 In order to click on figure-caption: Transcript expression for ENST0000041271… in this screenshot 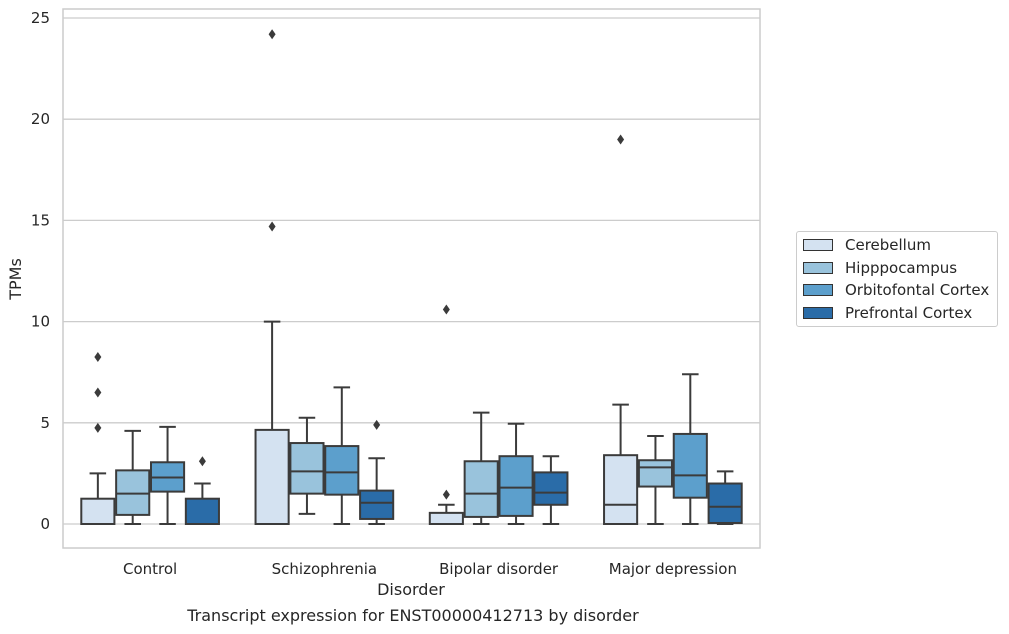, I will do `click(413, 615)`.